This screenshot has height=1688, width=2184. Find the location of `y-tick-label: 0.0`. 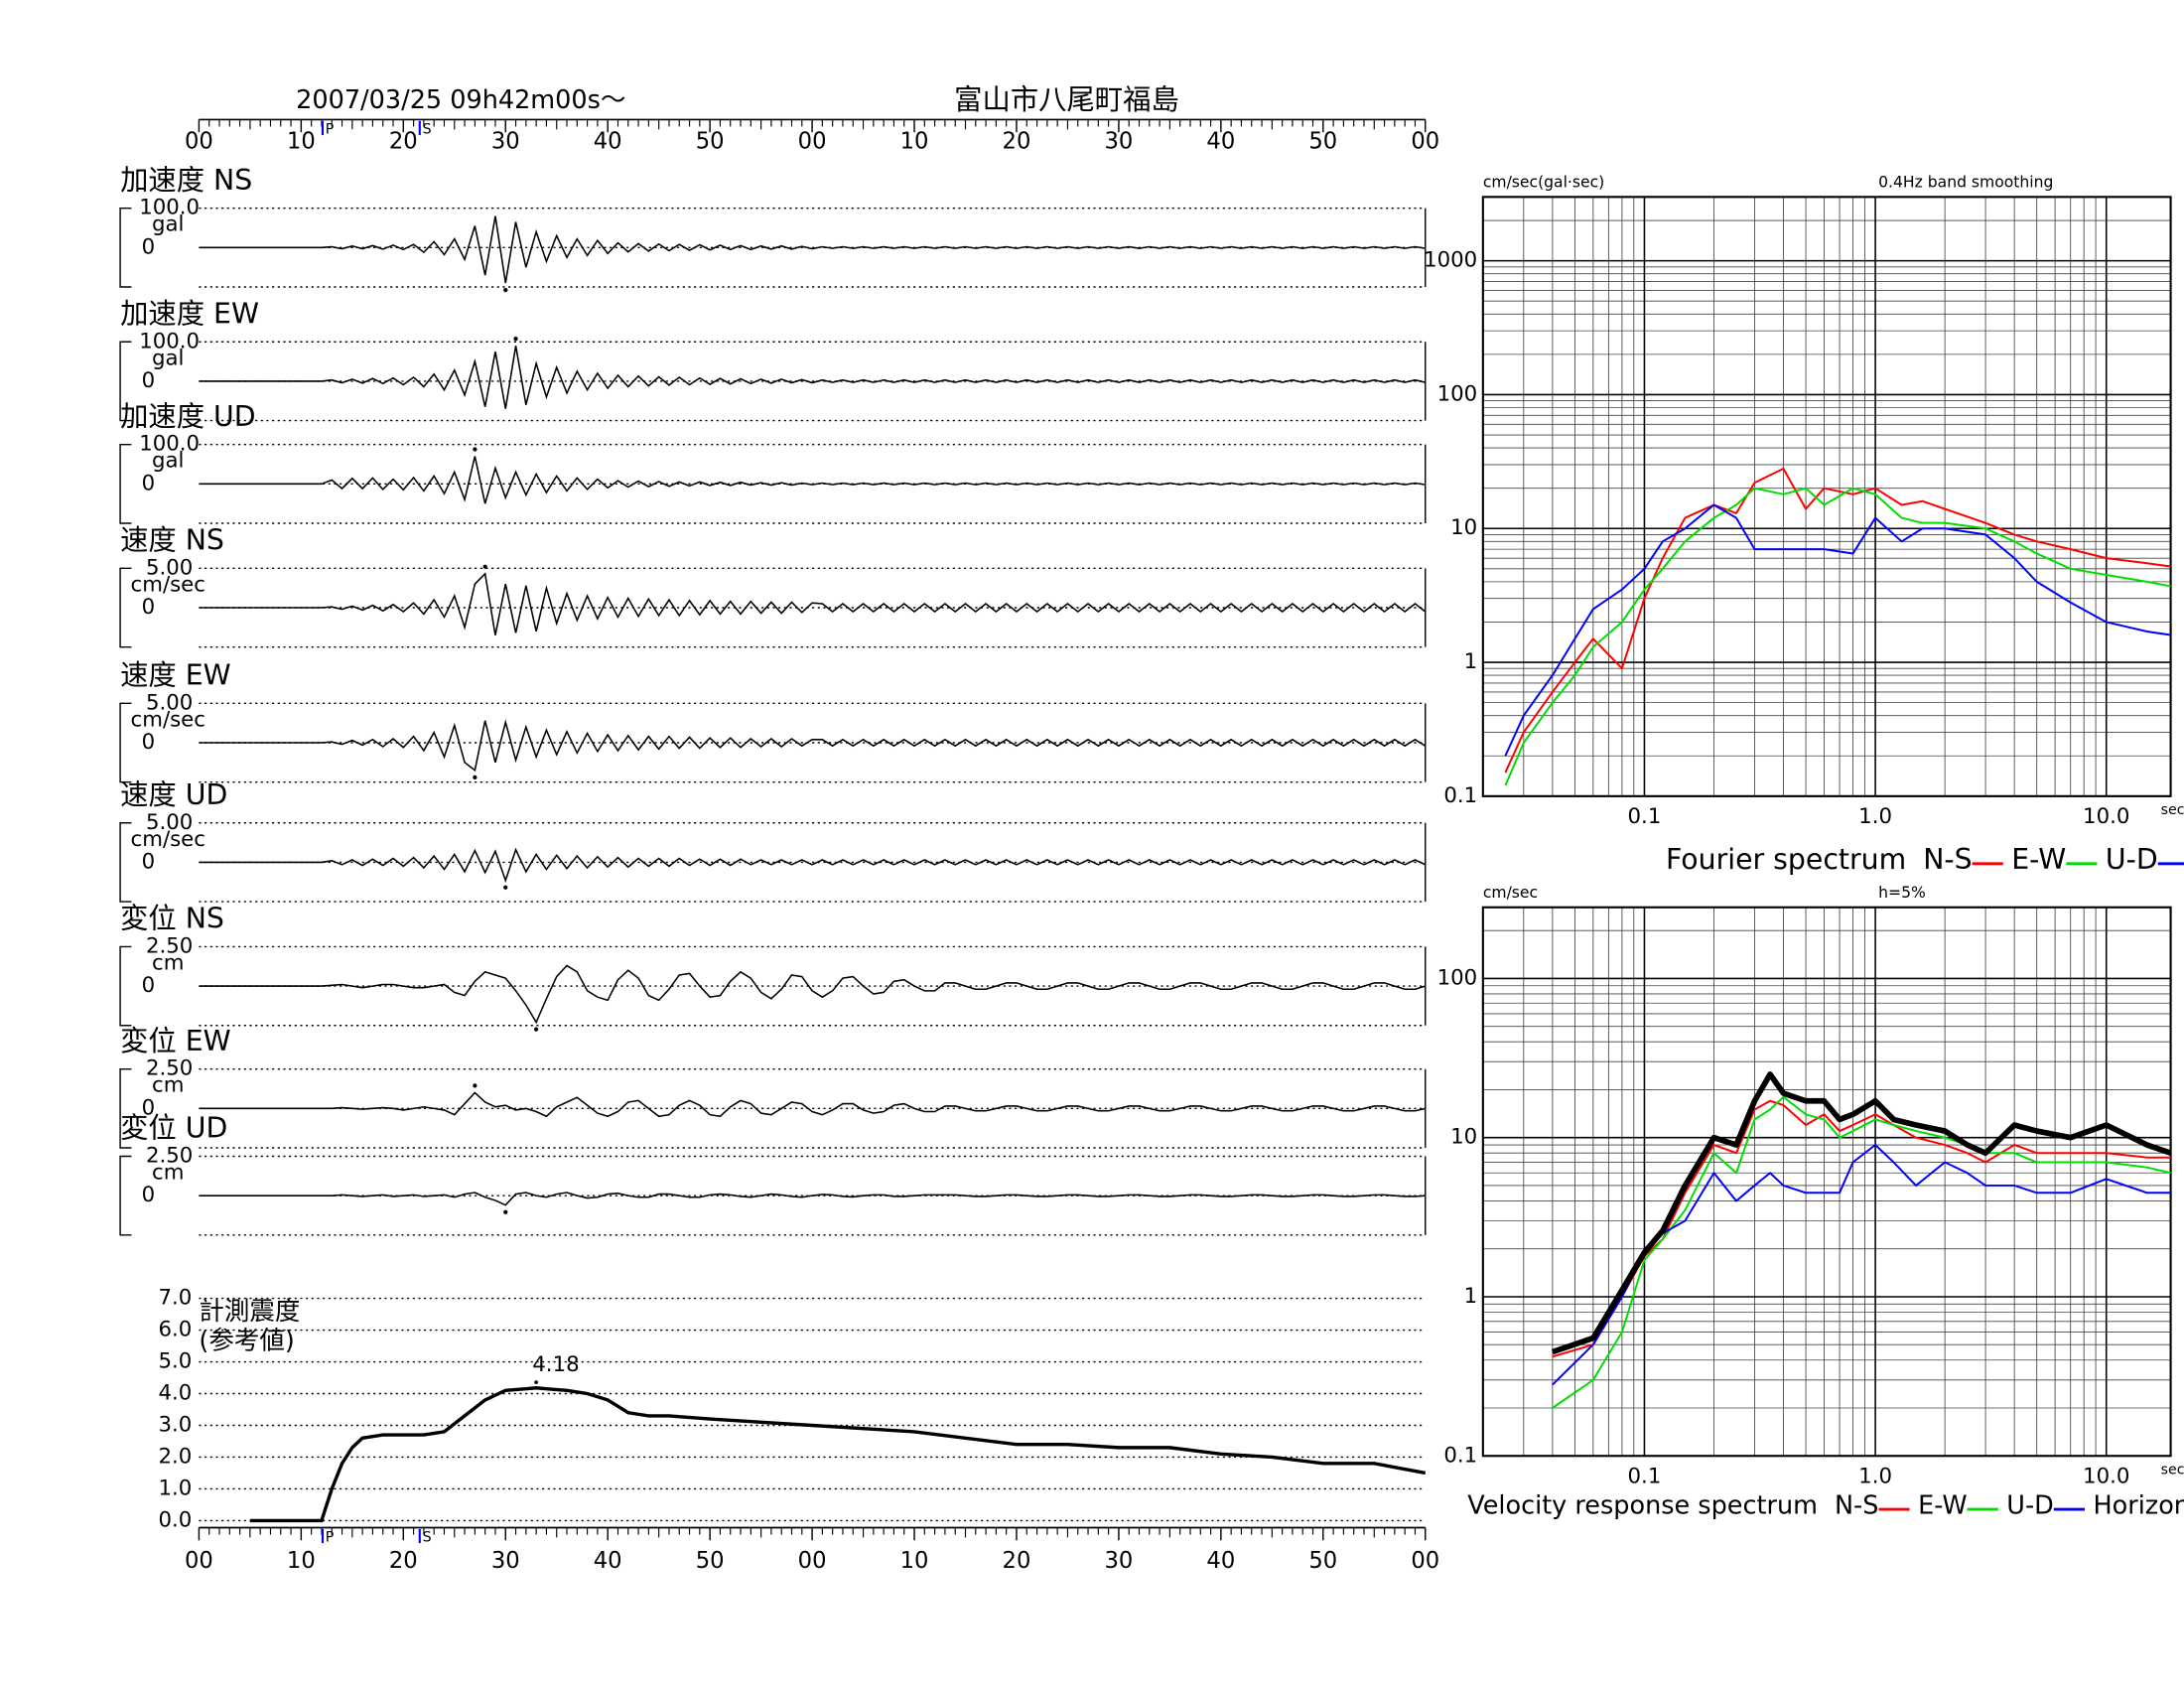

y-tick-label: 0.0 is located at coordinates (176, 1519).